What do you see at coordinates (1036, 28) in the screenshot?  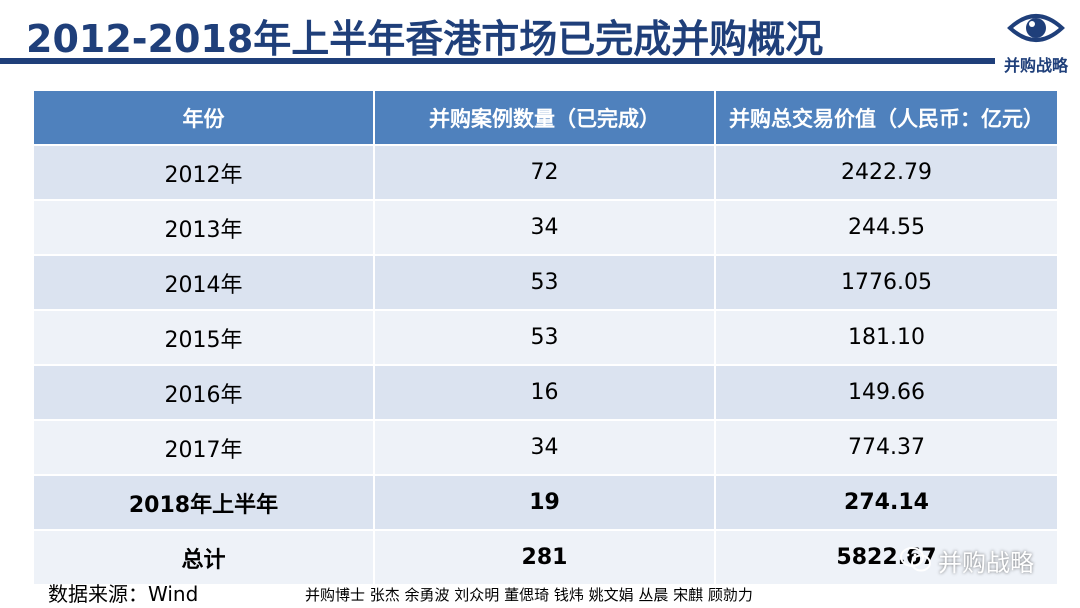 I see `eye-icon` at bounding box center [1036, 28].